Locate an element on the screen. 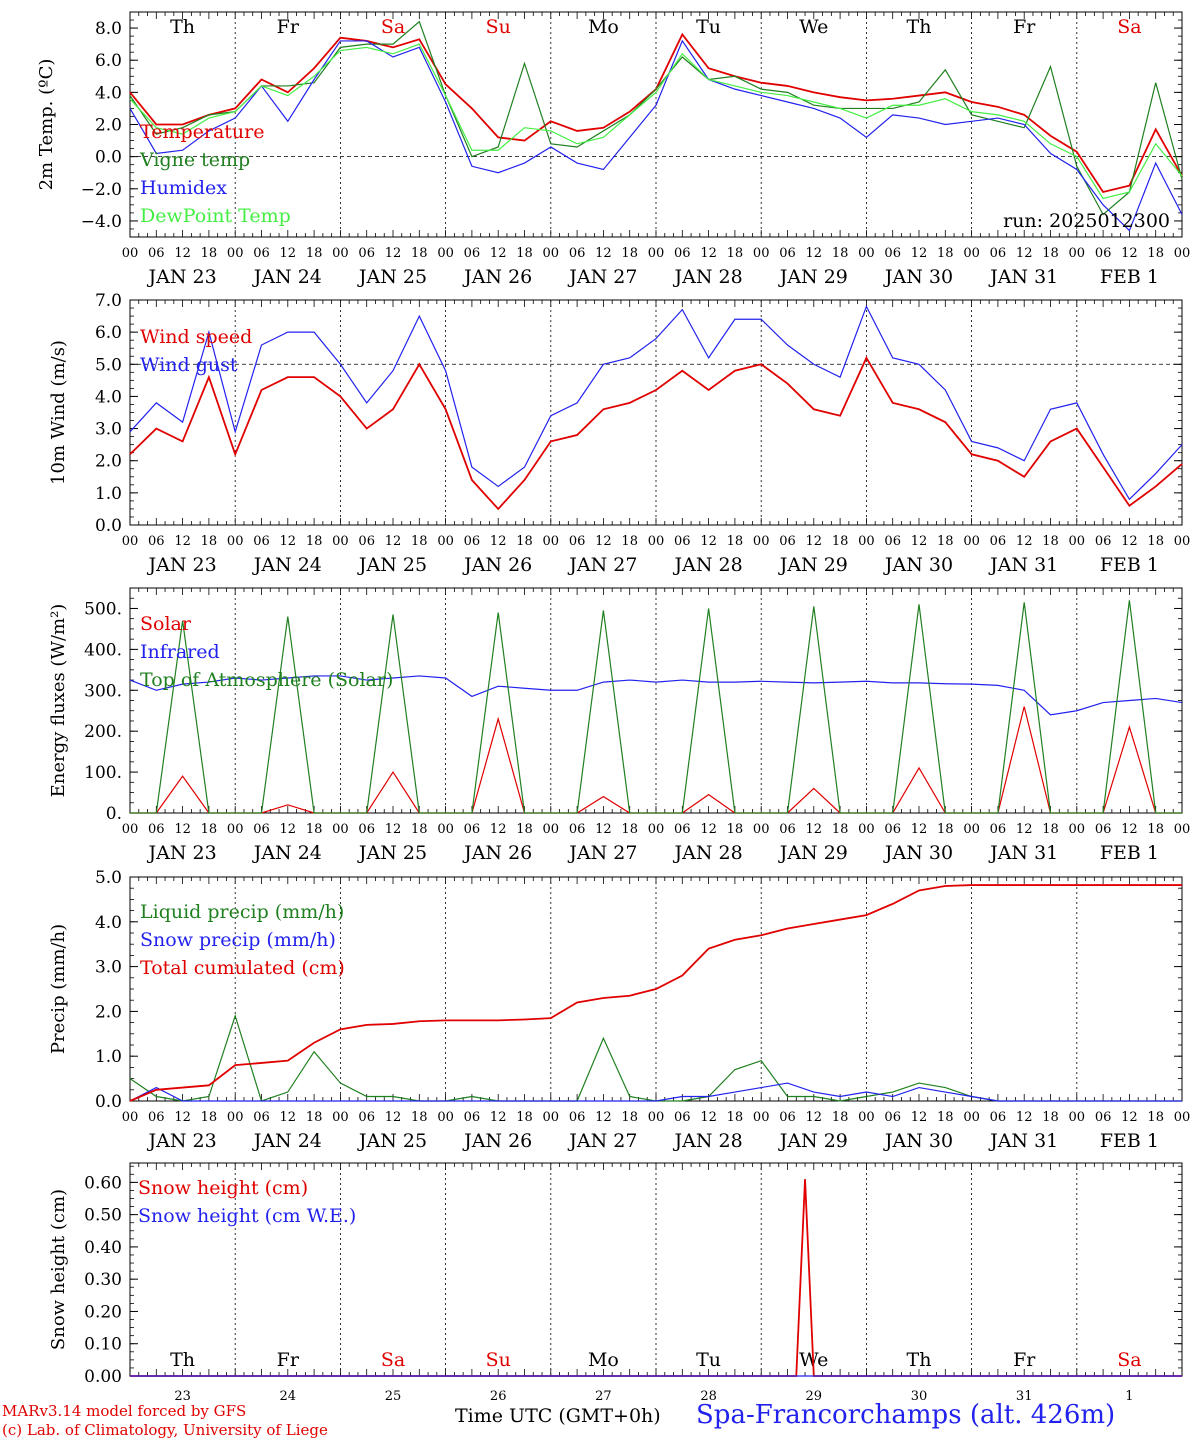 Image resolution: width=1194 pixels, height=1440 pixels. legend-entry: Snow precip (mm/h) is located at coordinates (238, 940).